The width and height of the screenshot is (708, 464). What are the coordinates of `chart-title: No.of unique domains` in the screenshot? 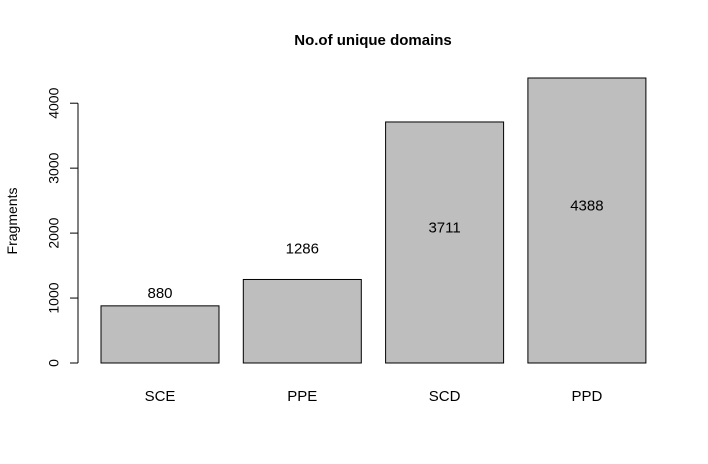 It's located at (373, 40).